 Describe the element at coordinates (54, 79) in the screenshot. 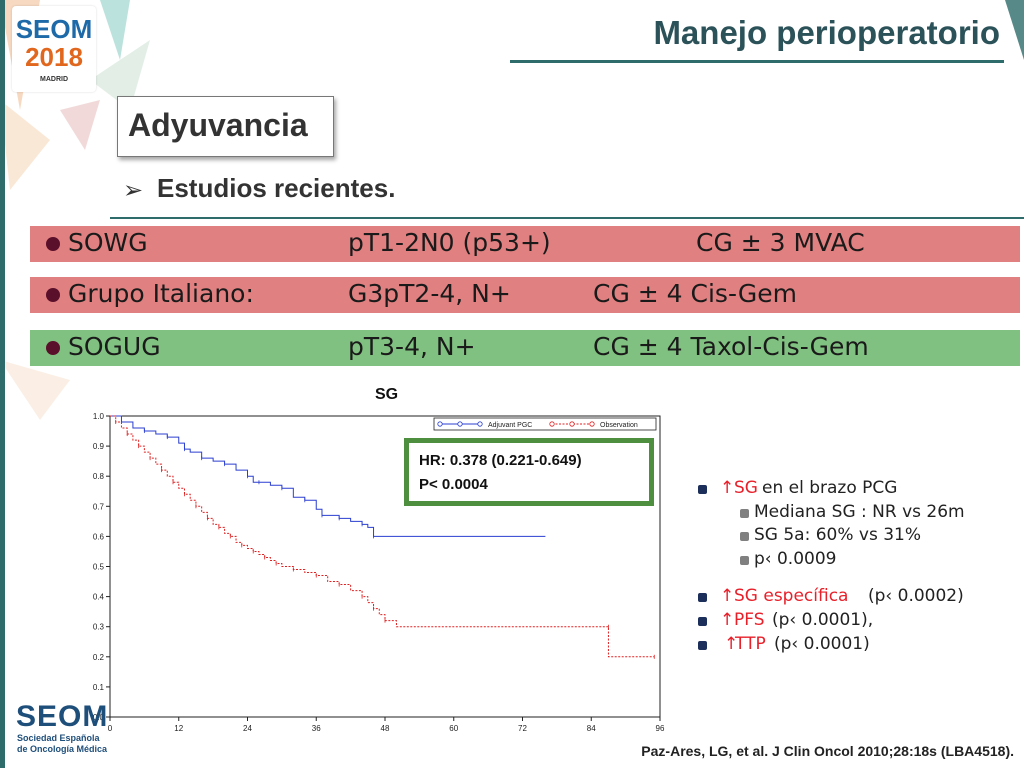

I see `logo-city: MADRID` at that location.